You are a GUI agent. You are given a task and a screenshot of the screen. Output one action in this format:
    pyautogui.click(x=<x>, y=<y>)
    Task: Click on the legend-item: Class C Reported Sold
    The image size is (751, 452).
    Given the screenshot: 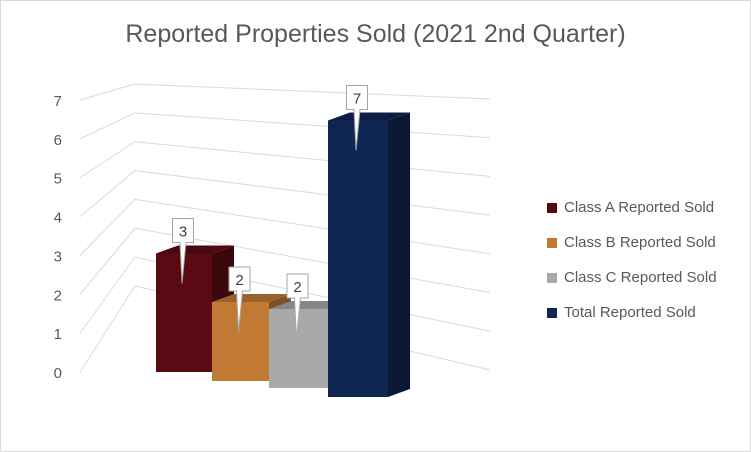 What is the action you would take?
    pyautogui.click(x=632, y=277)
    